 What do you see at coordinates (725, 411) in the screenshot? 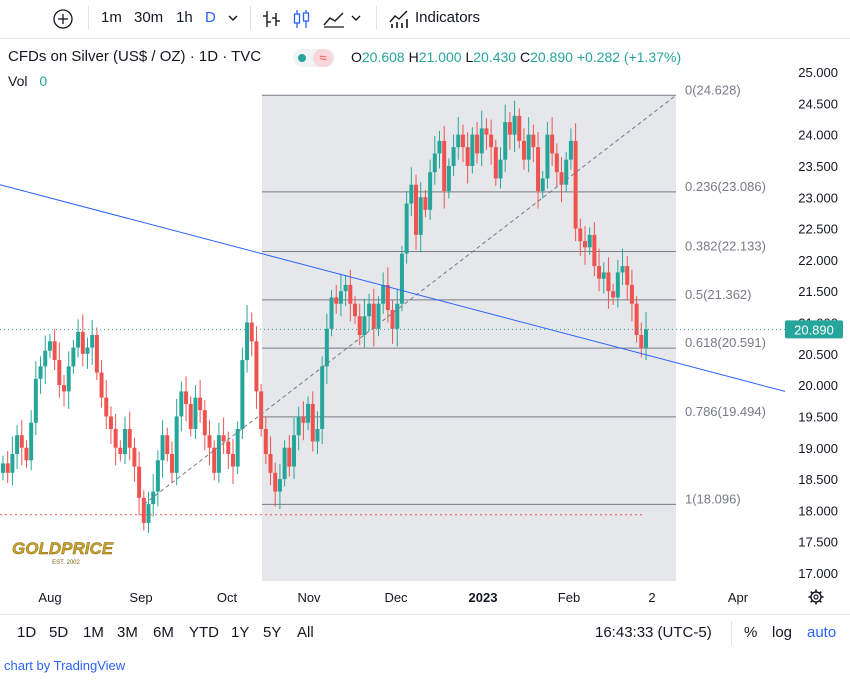
I see `fibonacci-level-label: 0.786(19.494)` at bounding box center [725, 411].